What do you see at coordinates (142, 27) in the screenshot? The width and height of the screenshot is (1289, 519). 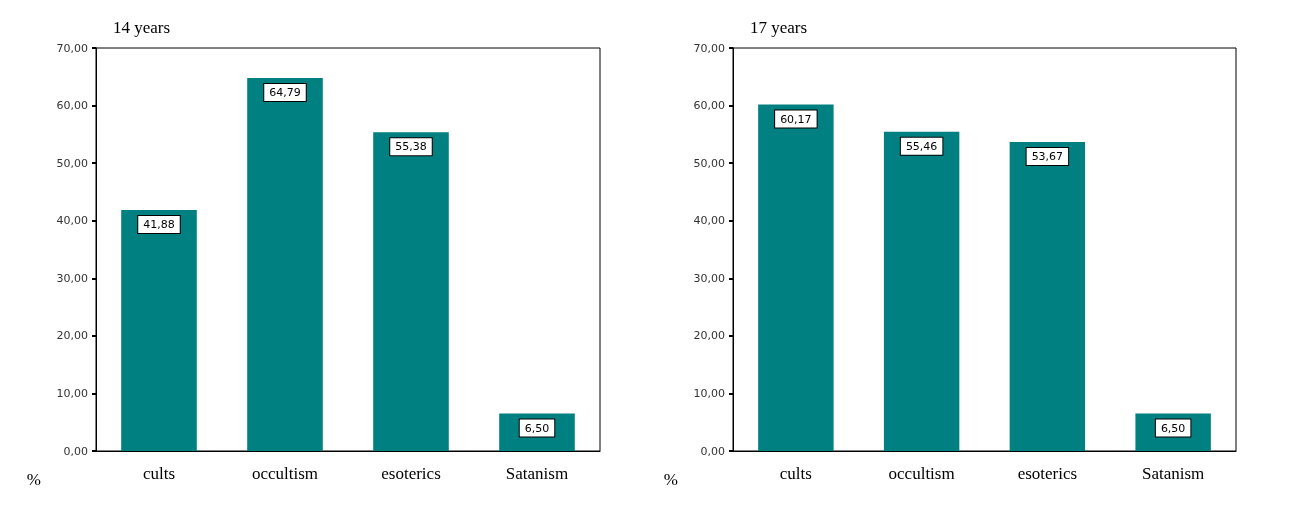 I see `chart-title: 14 years` at bounding box center [142, 27].